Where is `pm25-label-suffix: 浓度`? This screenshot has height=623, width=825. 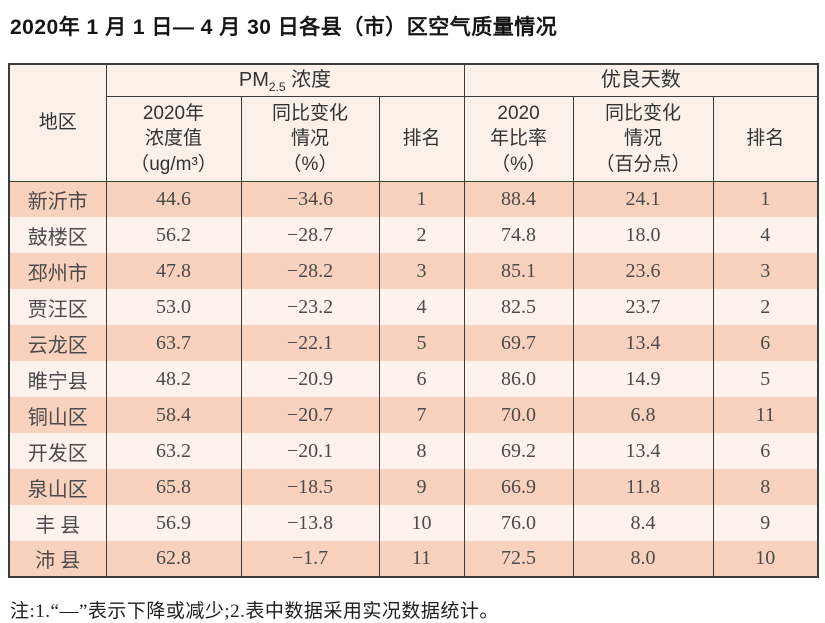 pm25-label-suffix: 浓度 is located at coordinates (308, 80).